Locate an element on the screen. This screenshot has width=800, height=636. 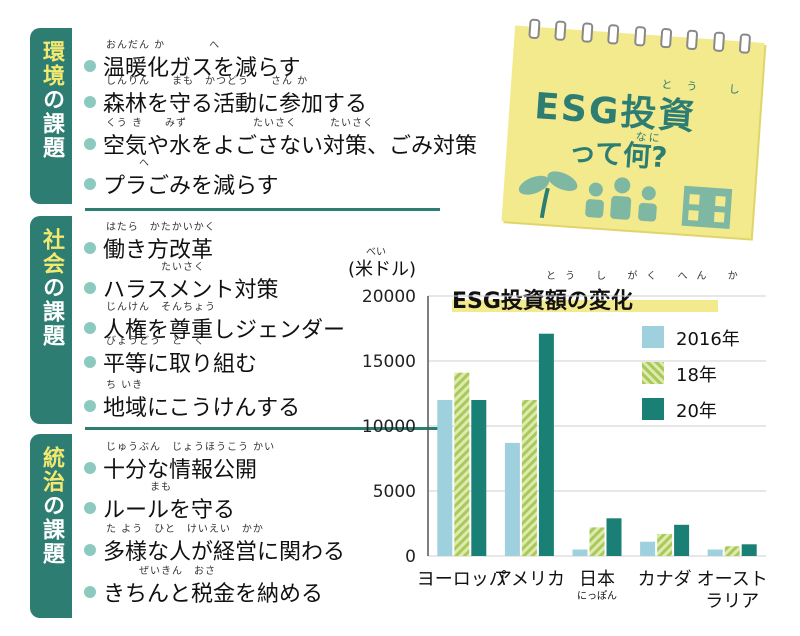
section-tab-environment: 環境 の課題 is located at coordinates (51, 116).